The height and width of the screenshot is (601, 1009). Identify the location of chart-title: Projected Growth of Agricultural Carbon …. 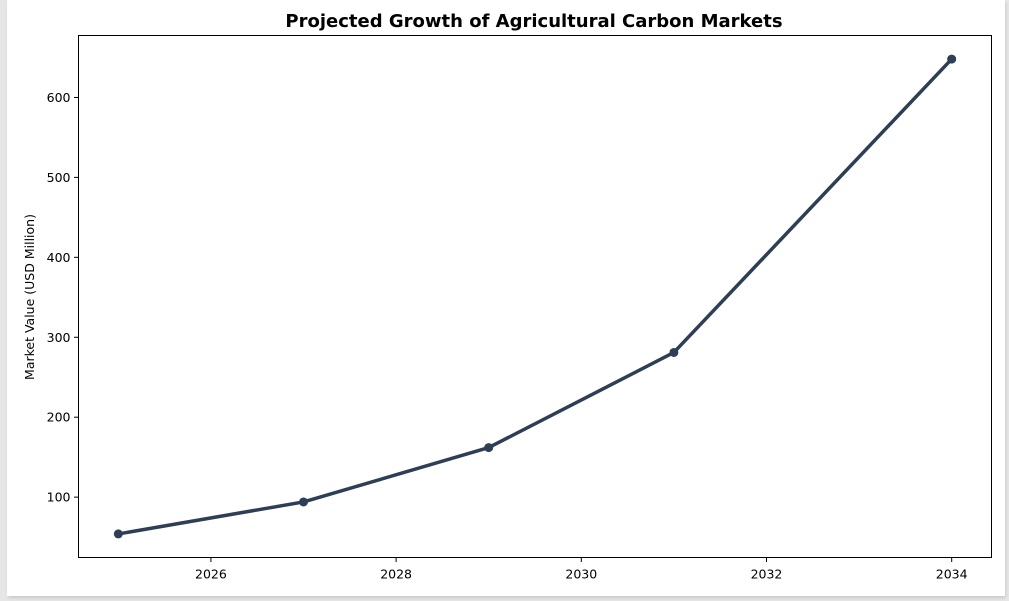
(533, 21).